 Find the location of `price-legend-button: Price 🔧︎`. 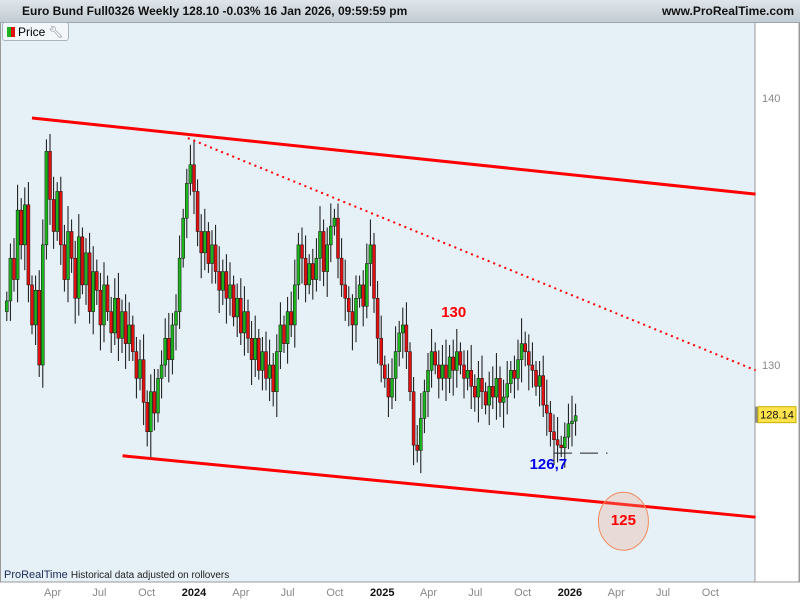

price-legend-button: Price 🔧︎ is located at coordinates (35, 31).